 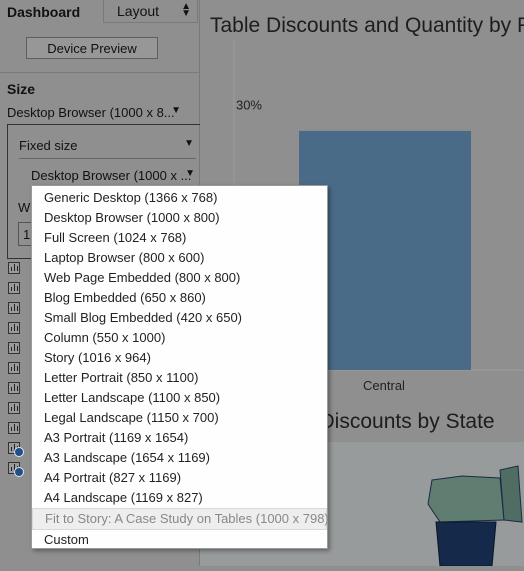 I want to click on size-section-title: Size, so click(x=21, y=89).